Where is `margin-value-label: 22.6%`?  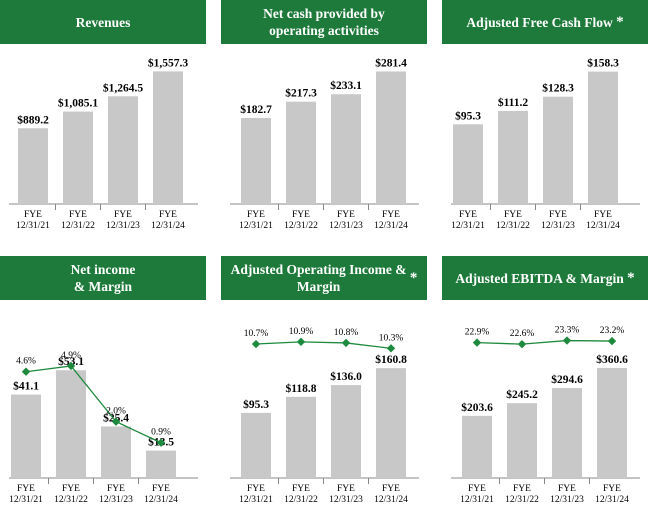 margin-value-label: 22.6% is located at coordinates (522, 334).